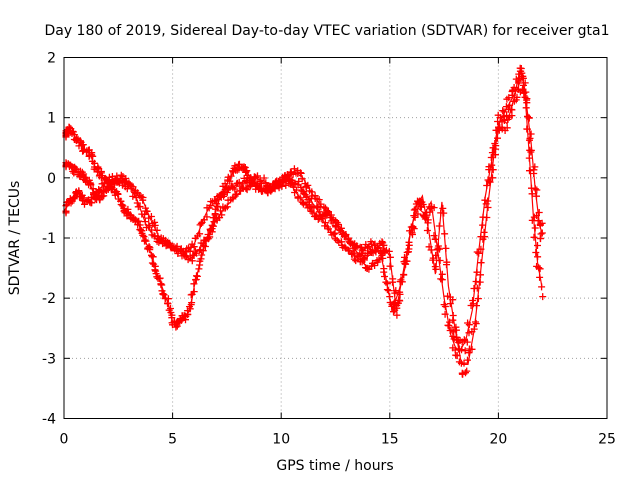  What do you see at coordinates (15, 238) in the screenshot?
I see `y-axis-label: SDTVAR / TECUs` at bounding box center [15, 238].